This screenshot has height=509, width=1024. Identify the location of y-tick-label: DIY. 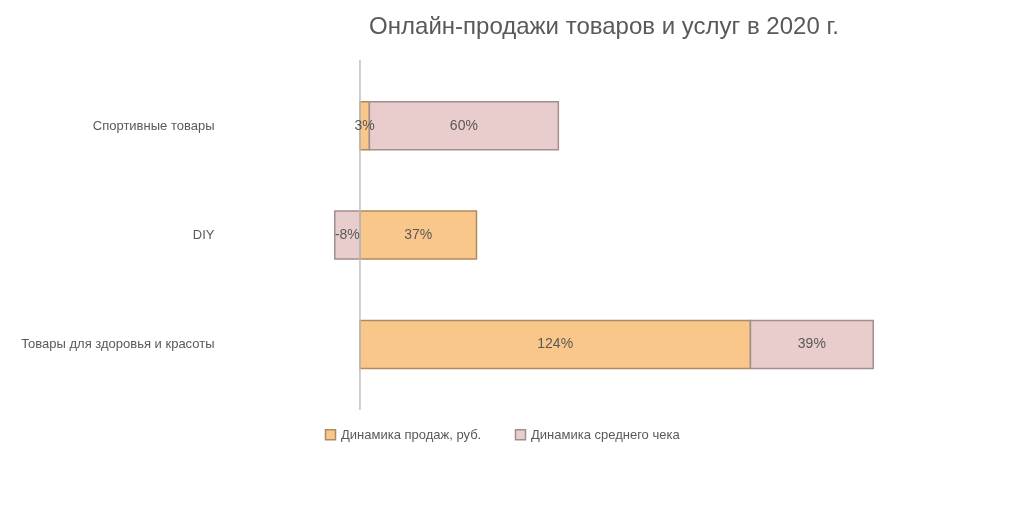
(203, 234).